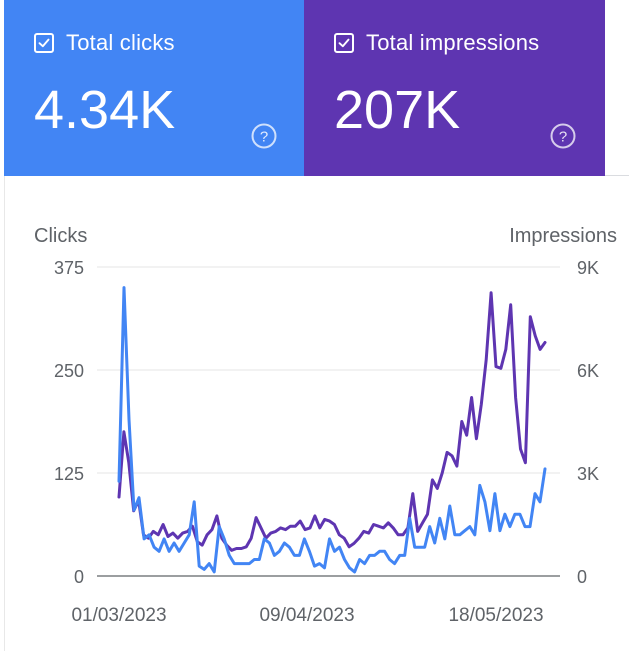 The height and width of the screenshot is (656, 629). Describe the element at coordinates (397, 110) in the screenshot. I see `total-impressions-value: 207K` at that location.